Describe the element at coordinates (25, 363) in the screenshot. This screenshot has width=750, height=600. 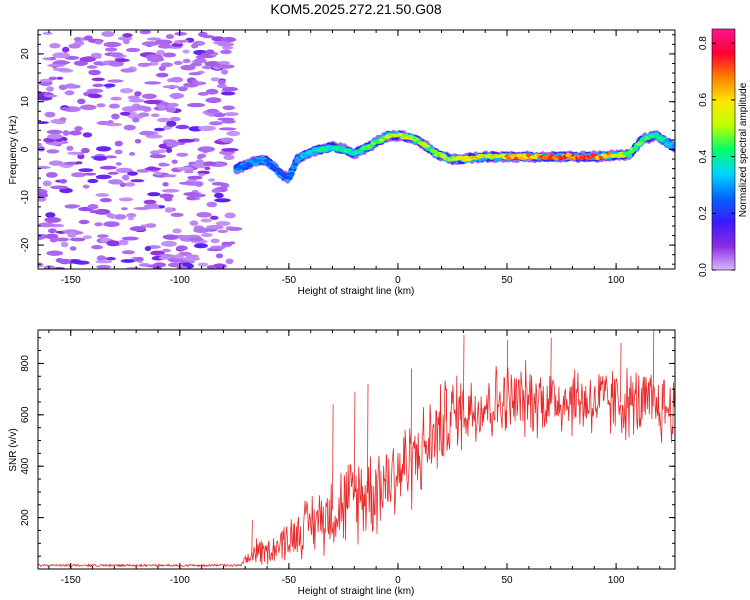
I see `y-tick-label: 800` at that location.